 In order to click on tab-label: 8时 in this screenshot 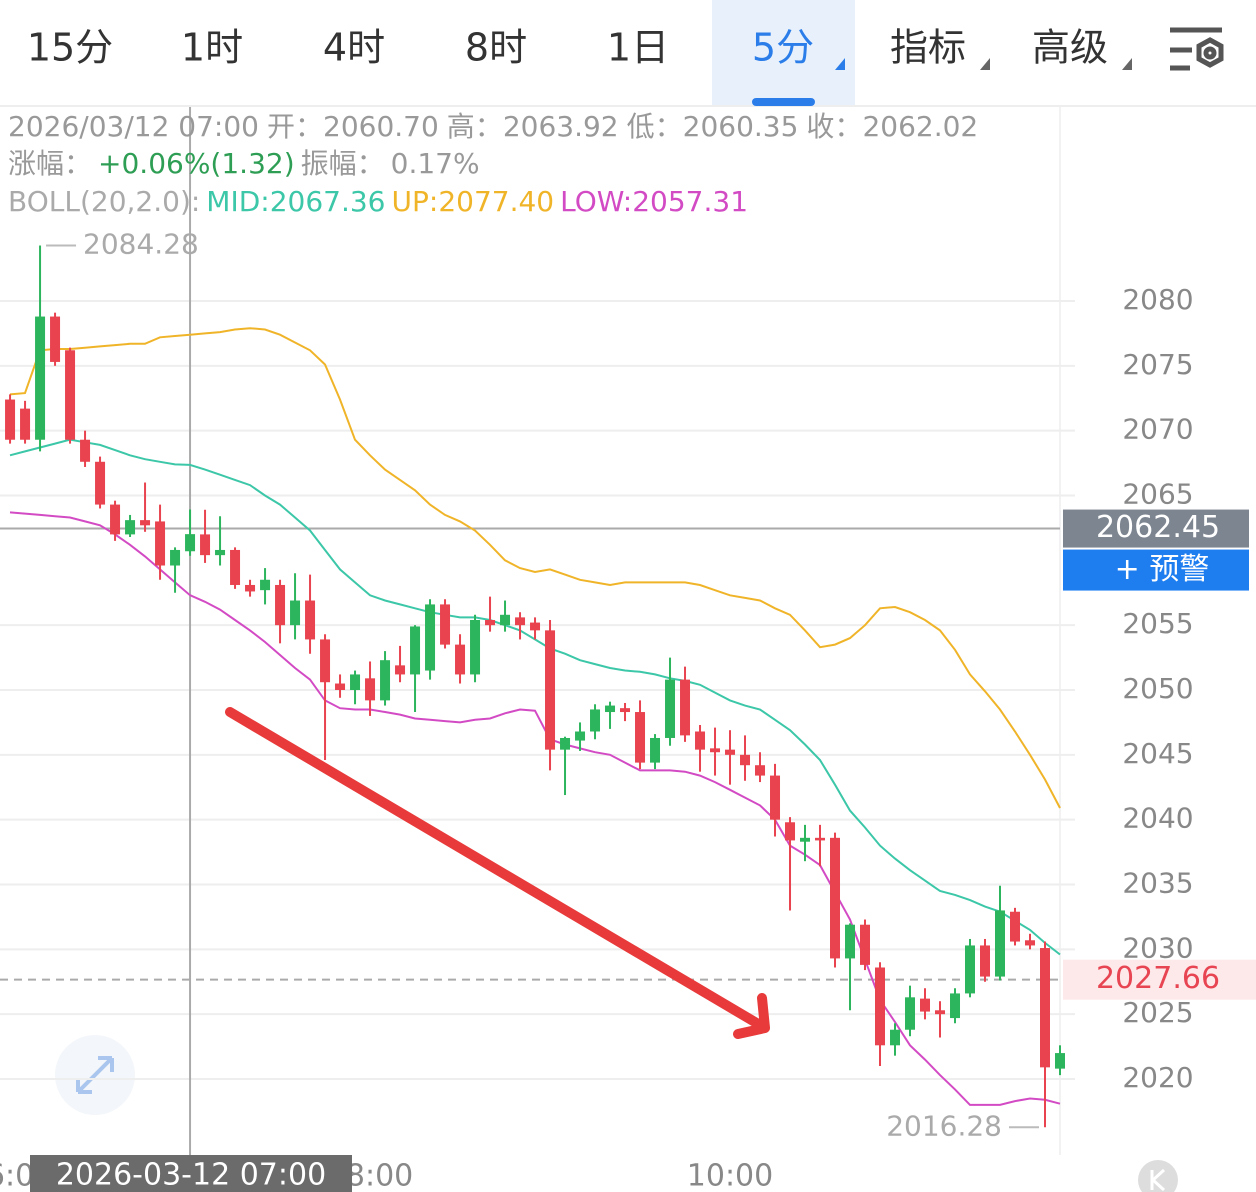, I will do `click(496, 48)`.